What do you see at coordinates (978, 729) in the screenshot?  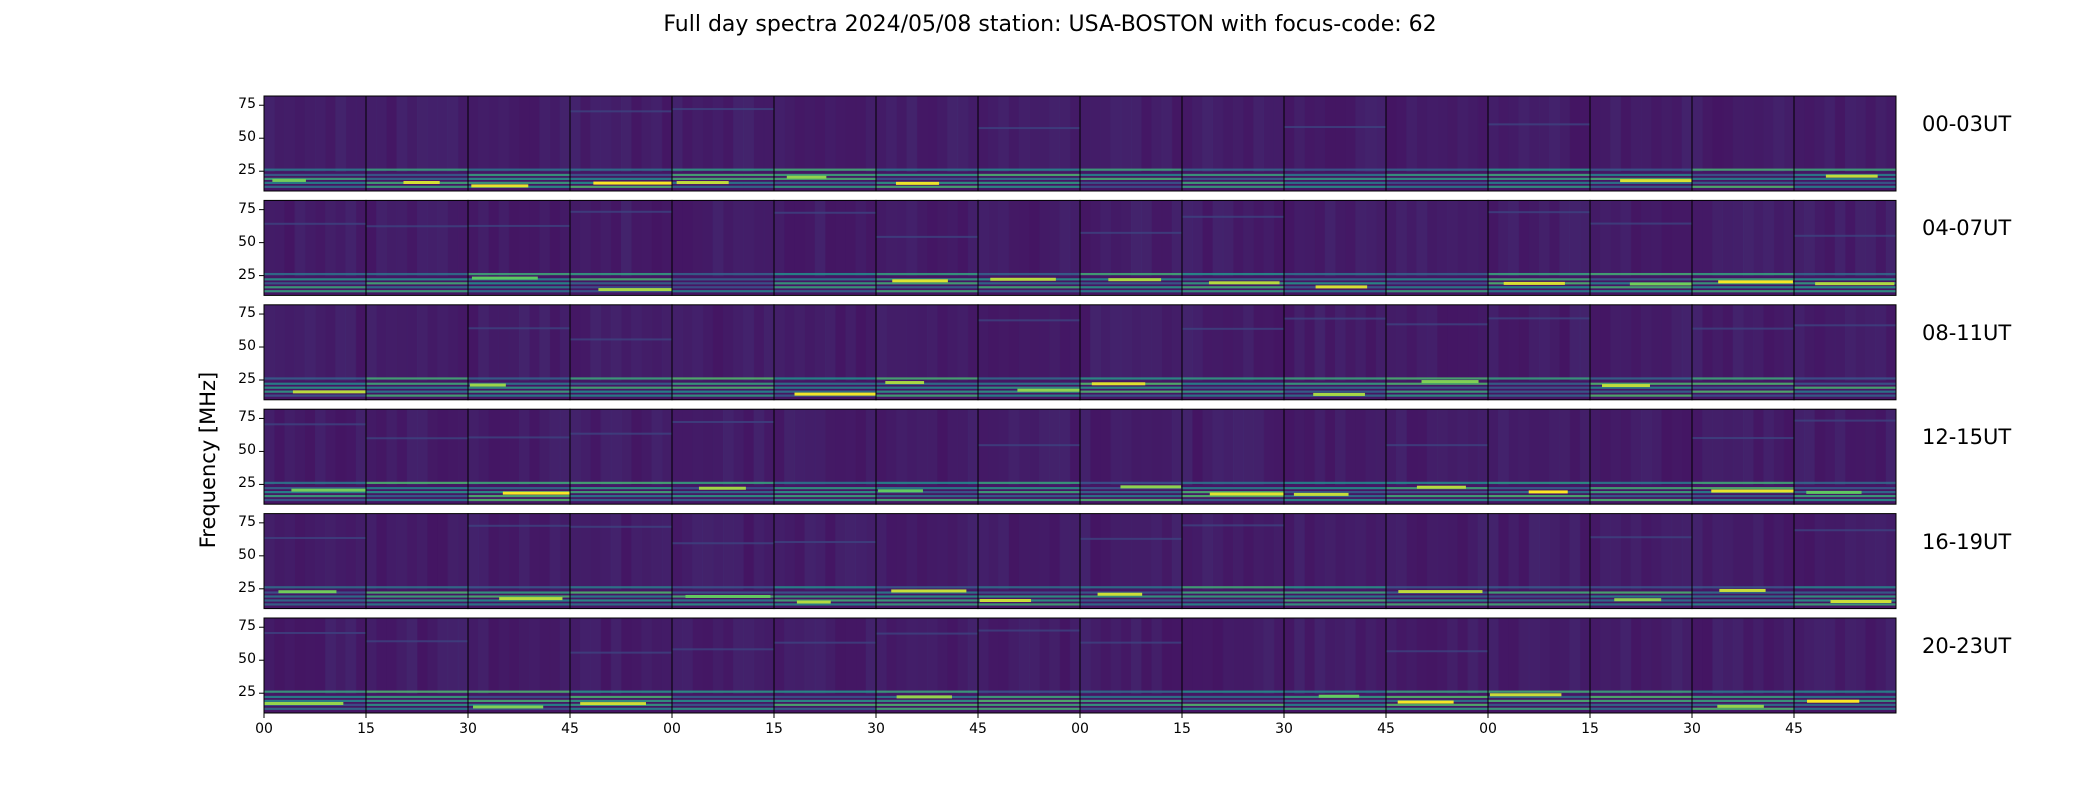 I see `x-tick-label: 45` at bounding box center [978, 729].